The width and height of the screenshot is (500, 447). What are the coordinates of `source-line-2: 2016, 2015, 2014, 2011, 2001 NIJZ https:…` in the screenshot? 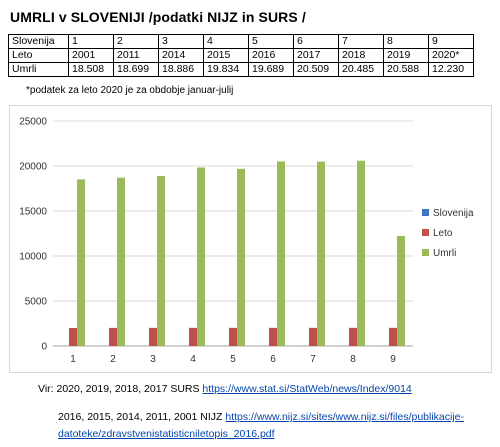 It's located at (261, 417).